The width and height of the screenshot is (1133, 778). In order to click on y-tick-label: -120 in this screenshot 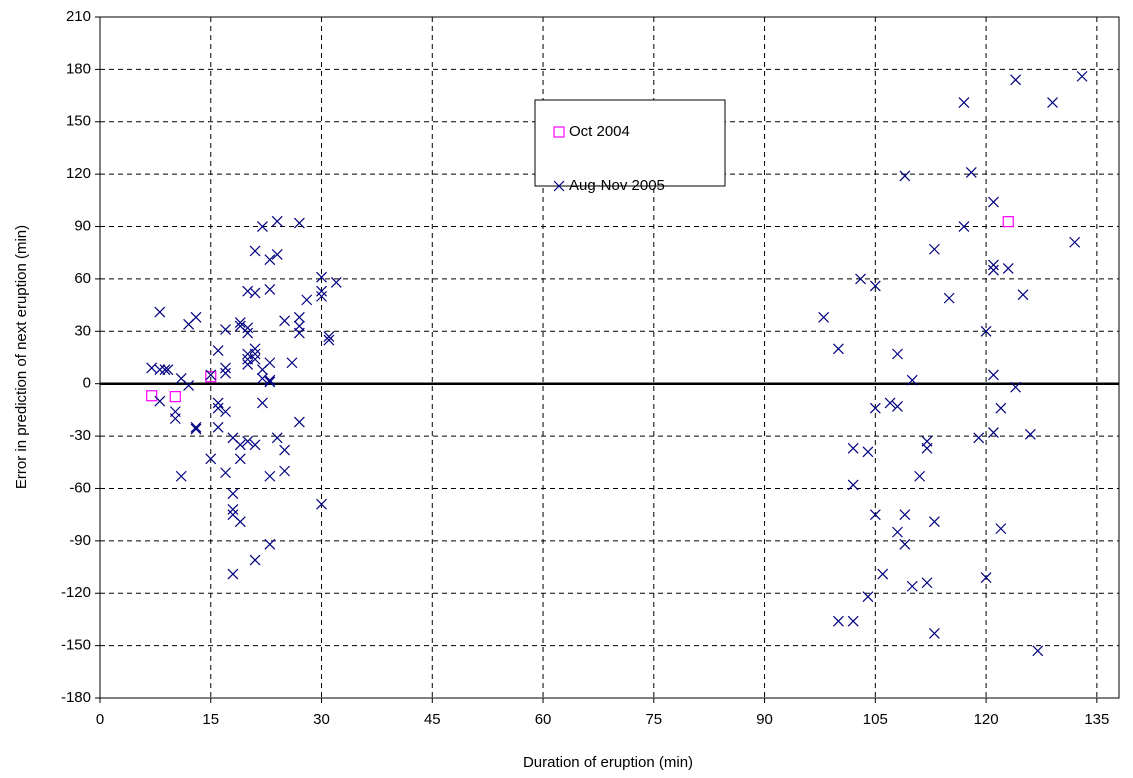, I will do `click(76, 592)`.